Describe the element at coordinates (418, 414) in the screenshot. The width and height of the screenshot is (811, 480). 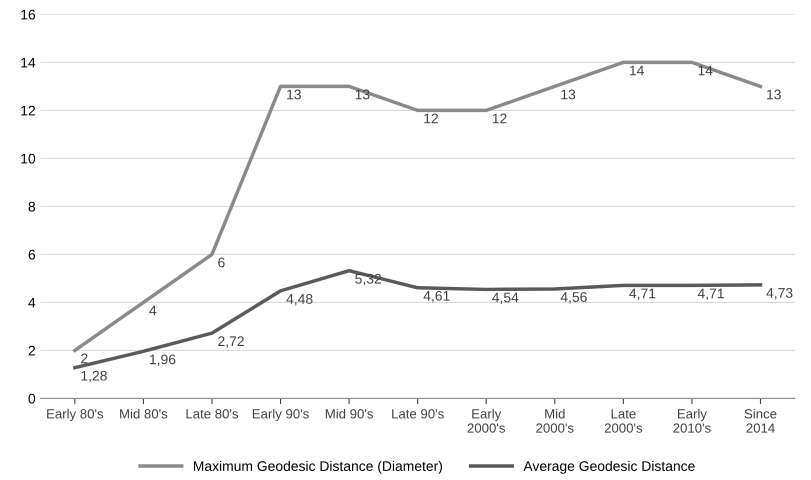
I see `x-tick-label: Late 90's` at that location.